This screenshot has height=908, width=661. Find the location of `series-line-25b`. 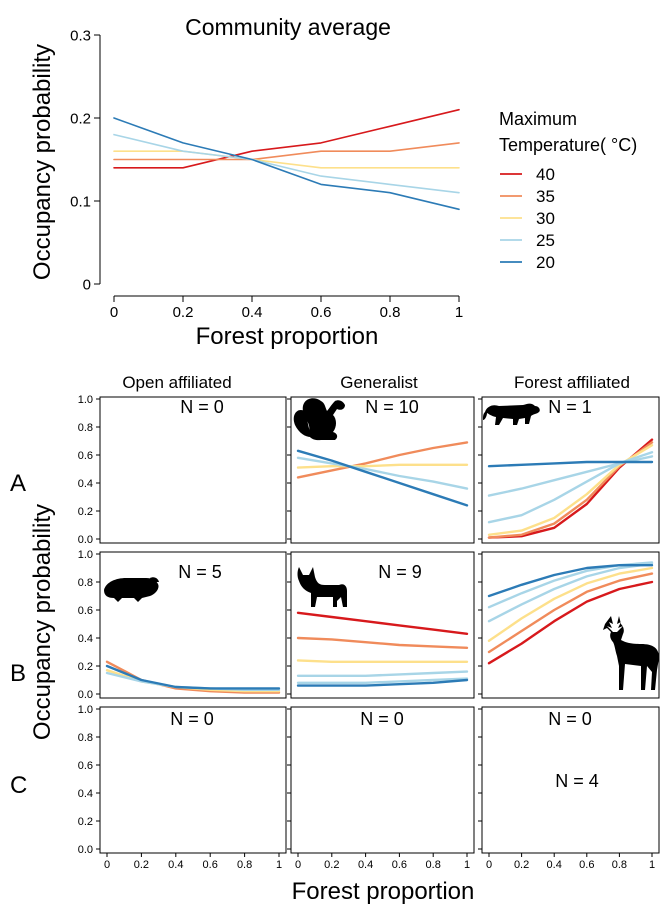

series-line-25b is located at coordinates (382, 680).